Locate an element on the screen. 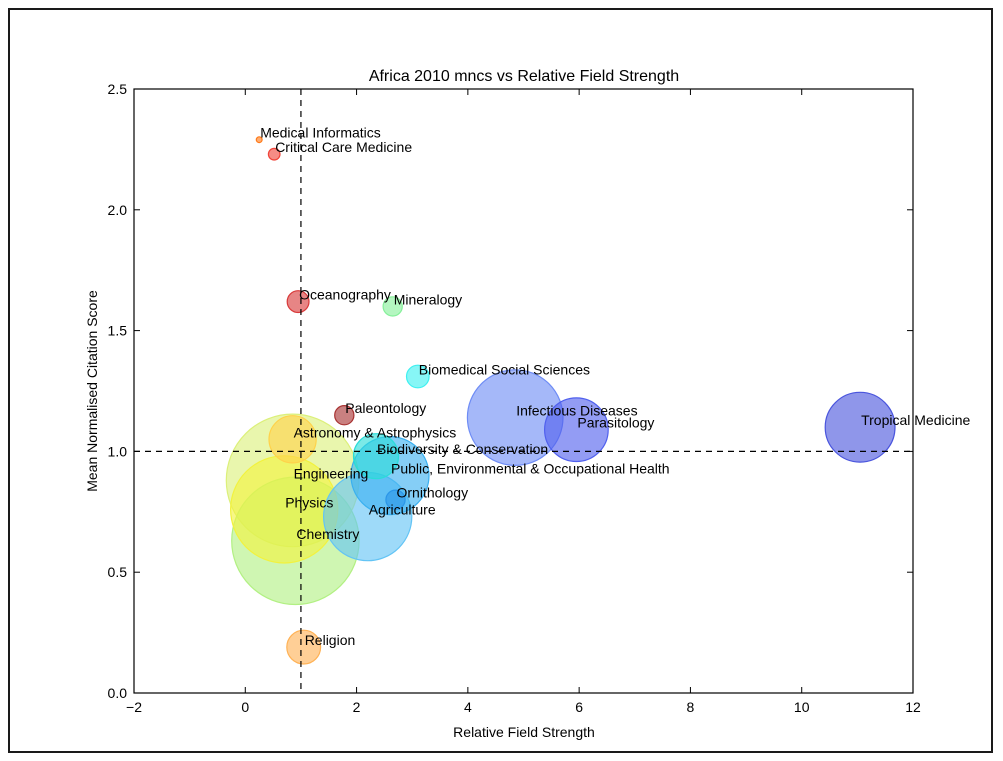  y-tick-label: 0.5 is located at coordinates (118, 572).